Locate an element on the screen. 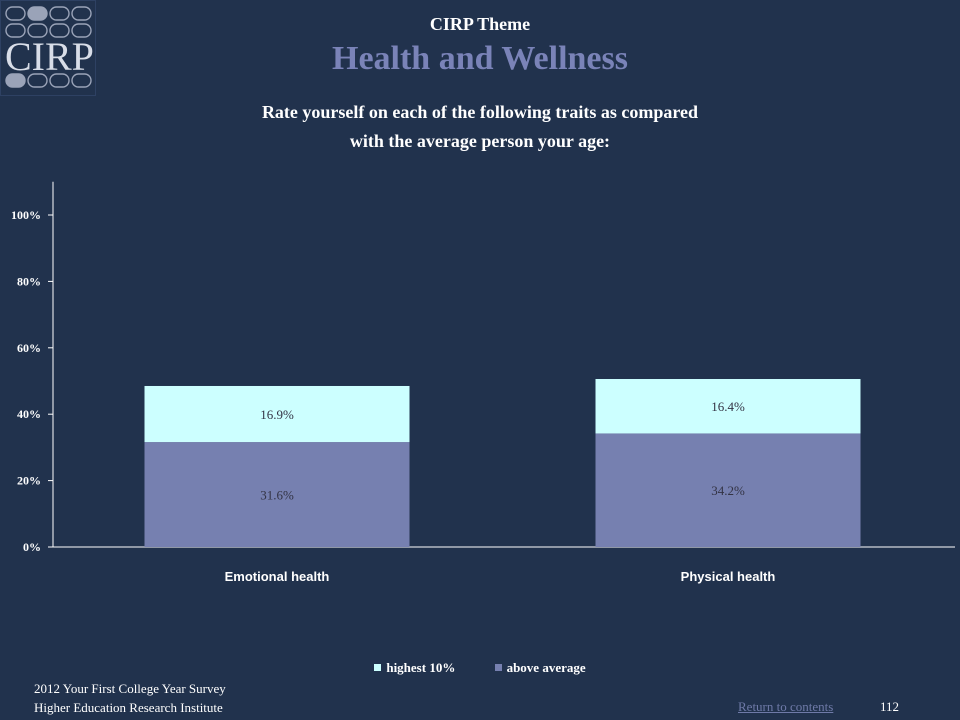  footer-institute: Higher Education Research Institute is located at coordinates (128, 707).